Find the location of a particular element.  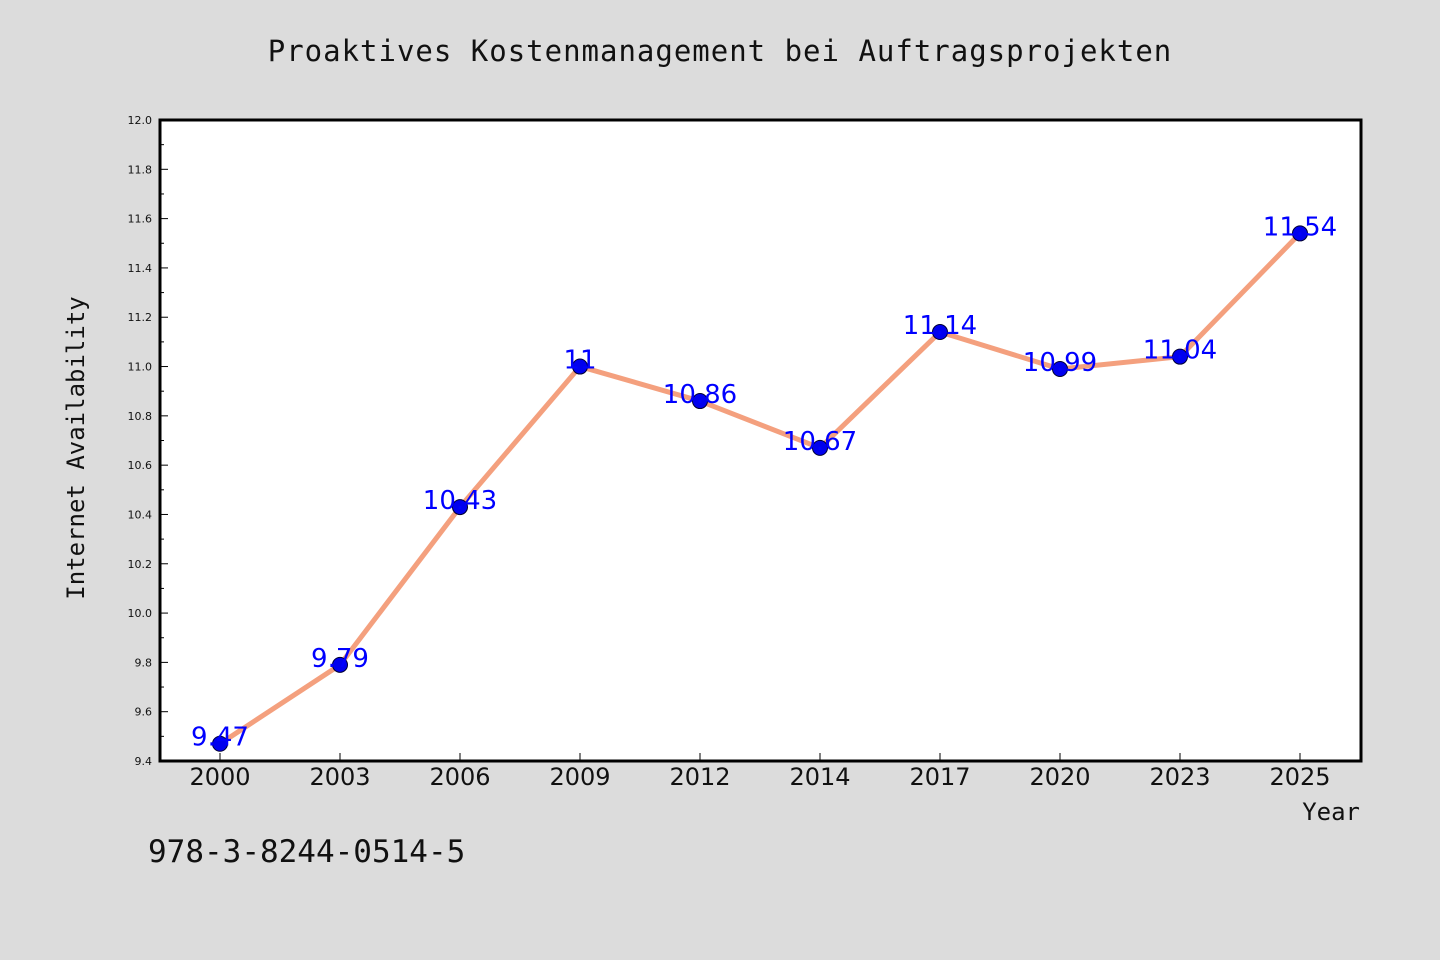

x-tick-label: 2023 is located at coordinates (1179, 777).